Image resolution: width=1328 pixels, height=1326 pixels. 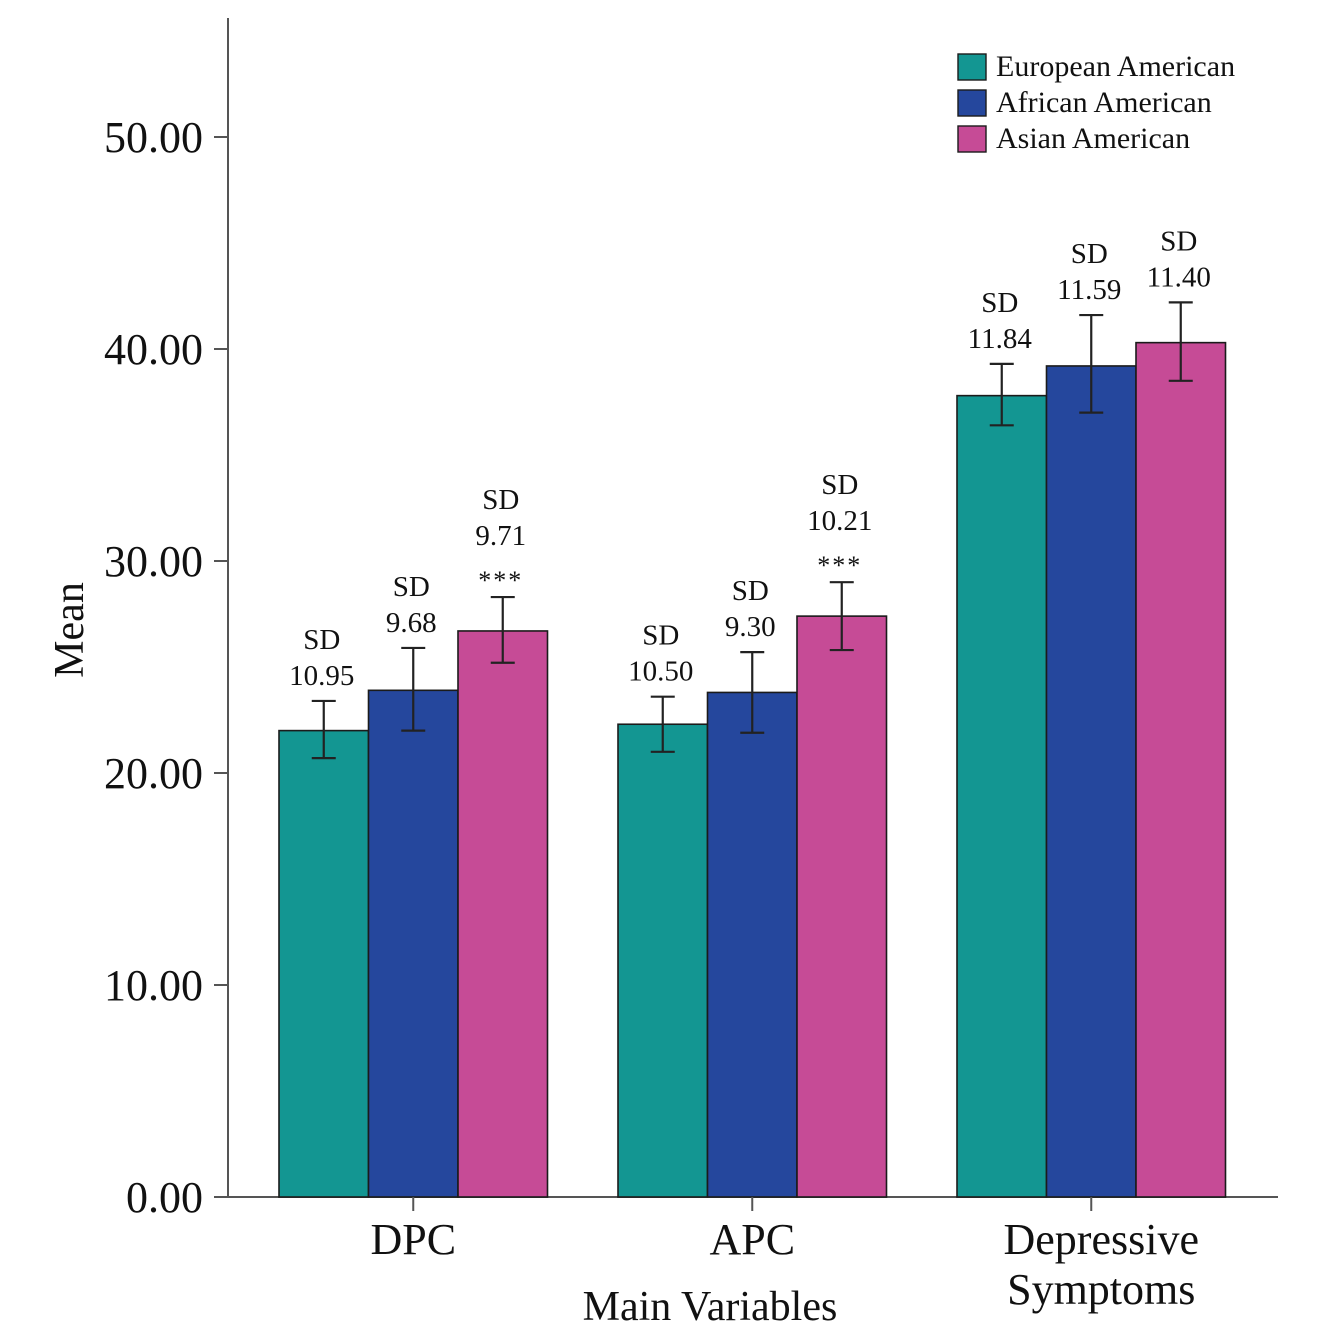 What do you see at coordinates (752, 1239) in the screenshot?
I see `x-tick-label: APC` at bounding box center [752, 1239].